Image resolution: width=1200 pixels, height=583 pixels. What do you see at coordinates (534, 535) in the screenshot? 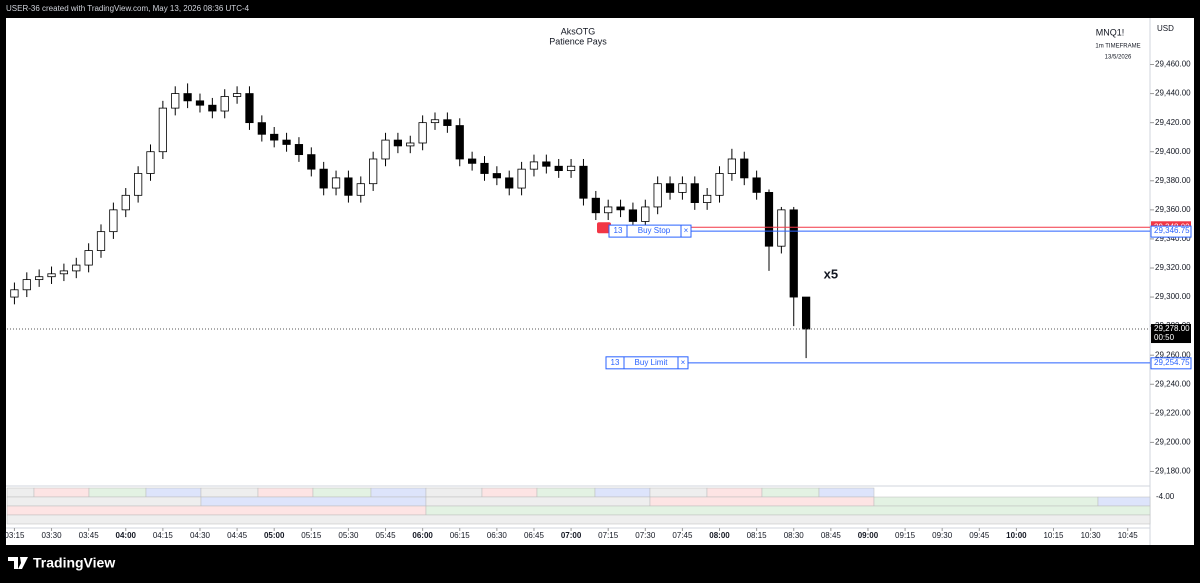
I see `x-tick-label: 06:45` at bounding box center [534, 535].